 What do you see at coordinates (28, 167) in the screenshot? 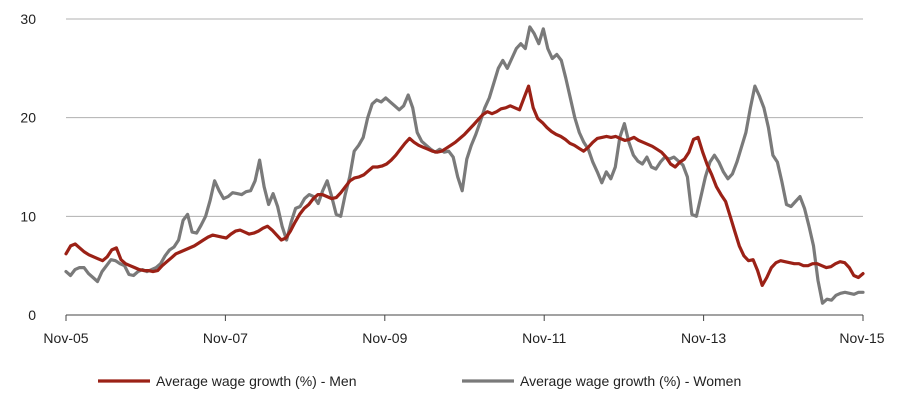
I see `y-tick-labels: 0 10 20 30` at bounding box center [28, 167].